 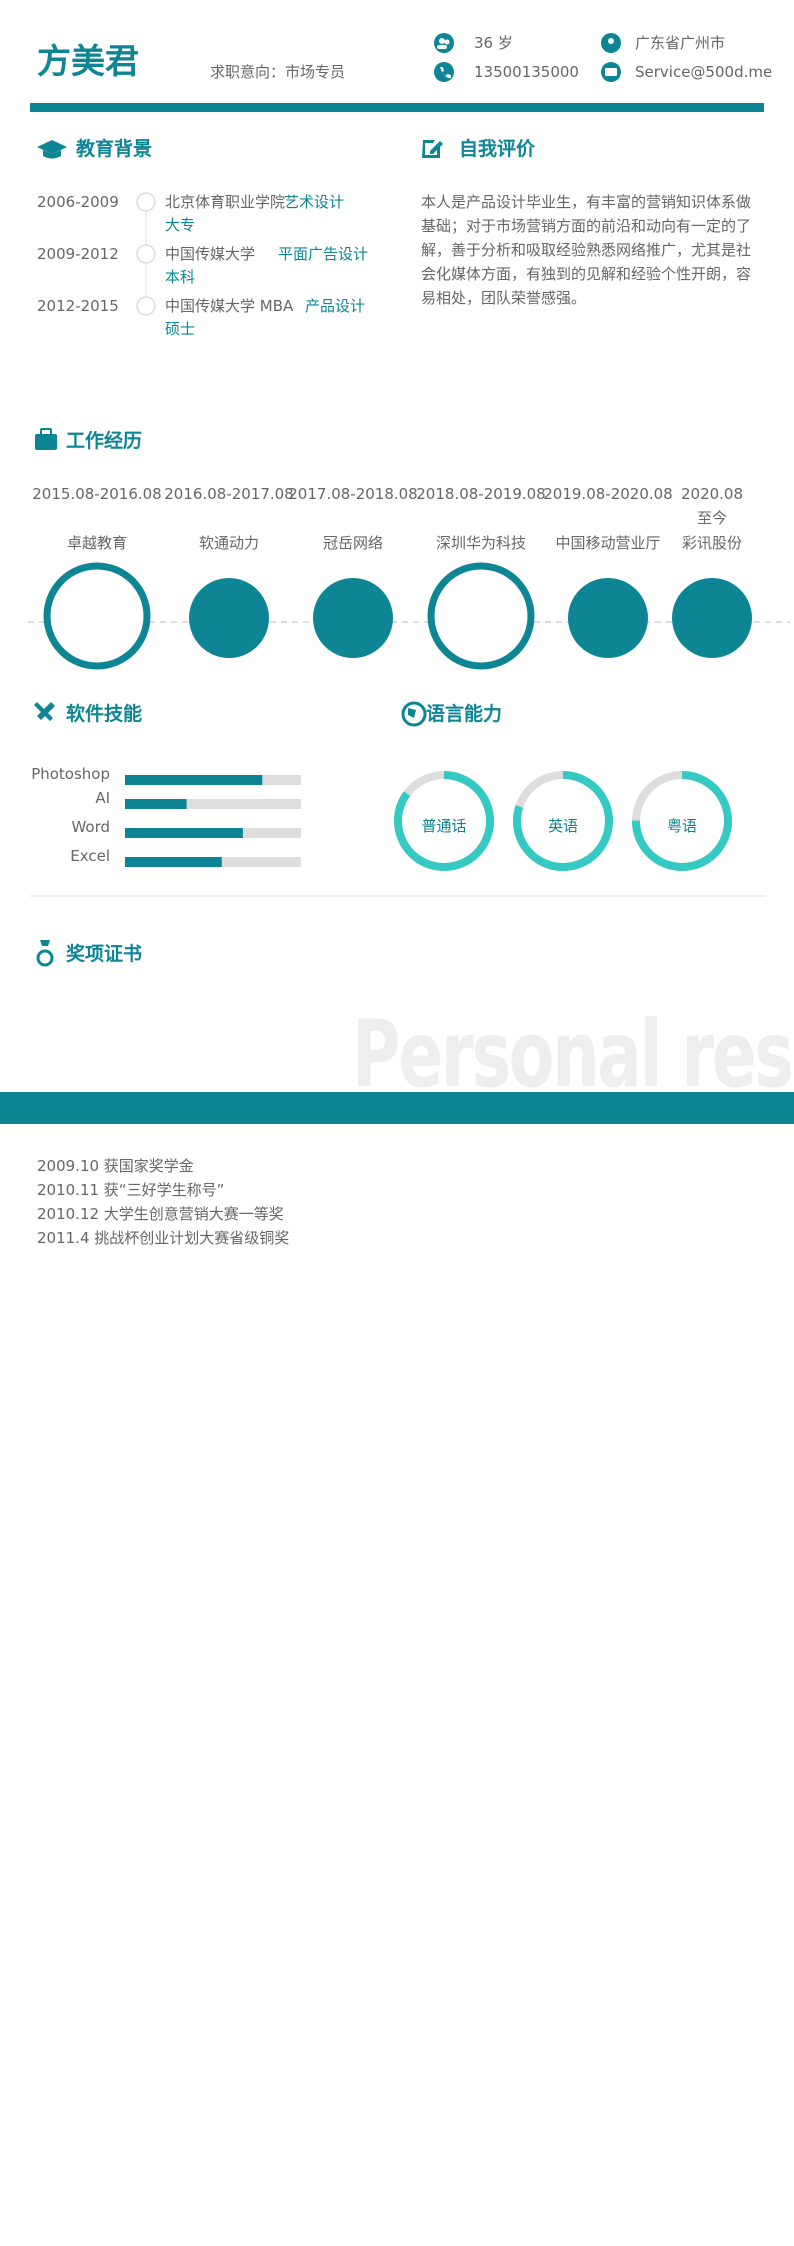 I want to click on work-company: 彩讯股份, so click(x=711, y=543).